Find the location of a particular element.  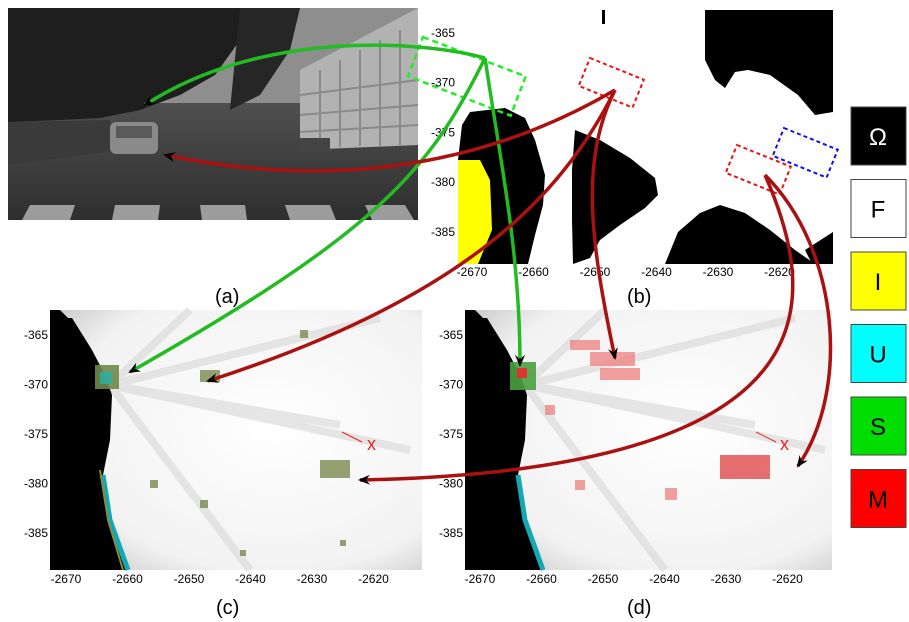

y-tick-label-d: -380 is located at coordinates (451, 484).